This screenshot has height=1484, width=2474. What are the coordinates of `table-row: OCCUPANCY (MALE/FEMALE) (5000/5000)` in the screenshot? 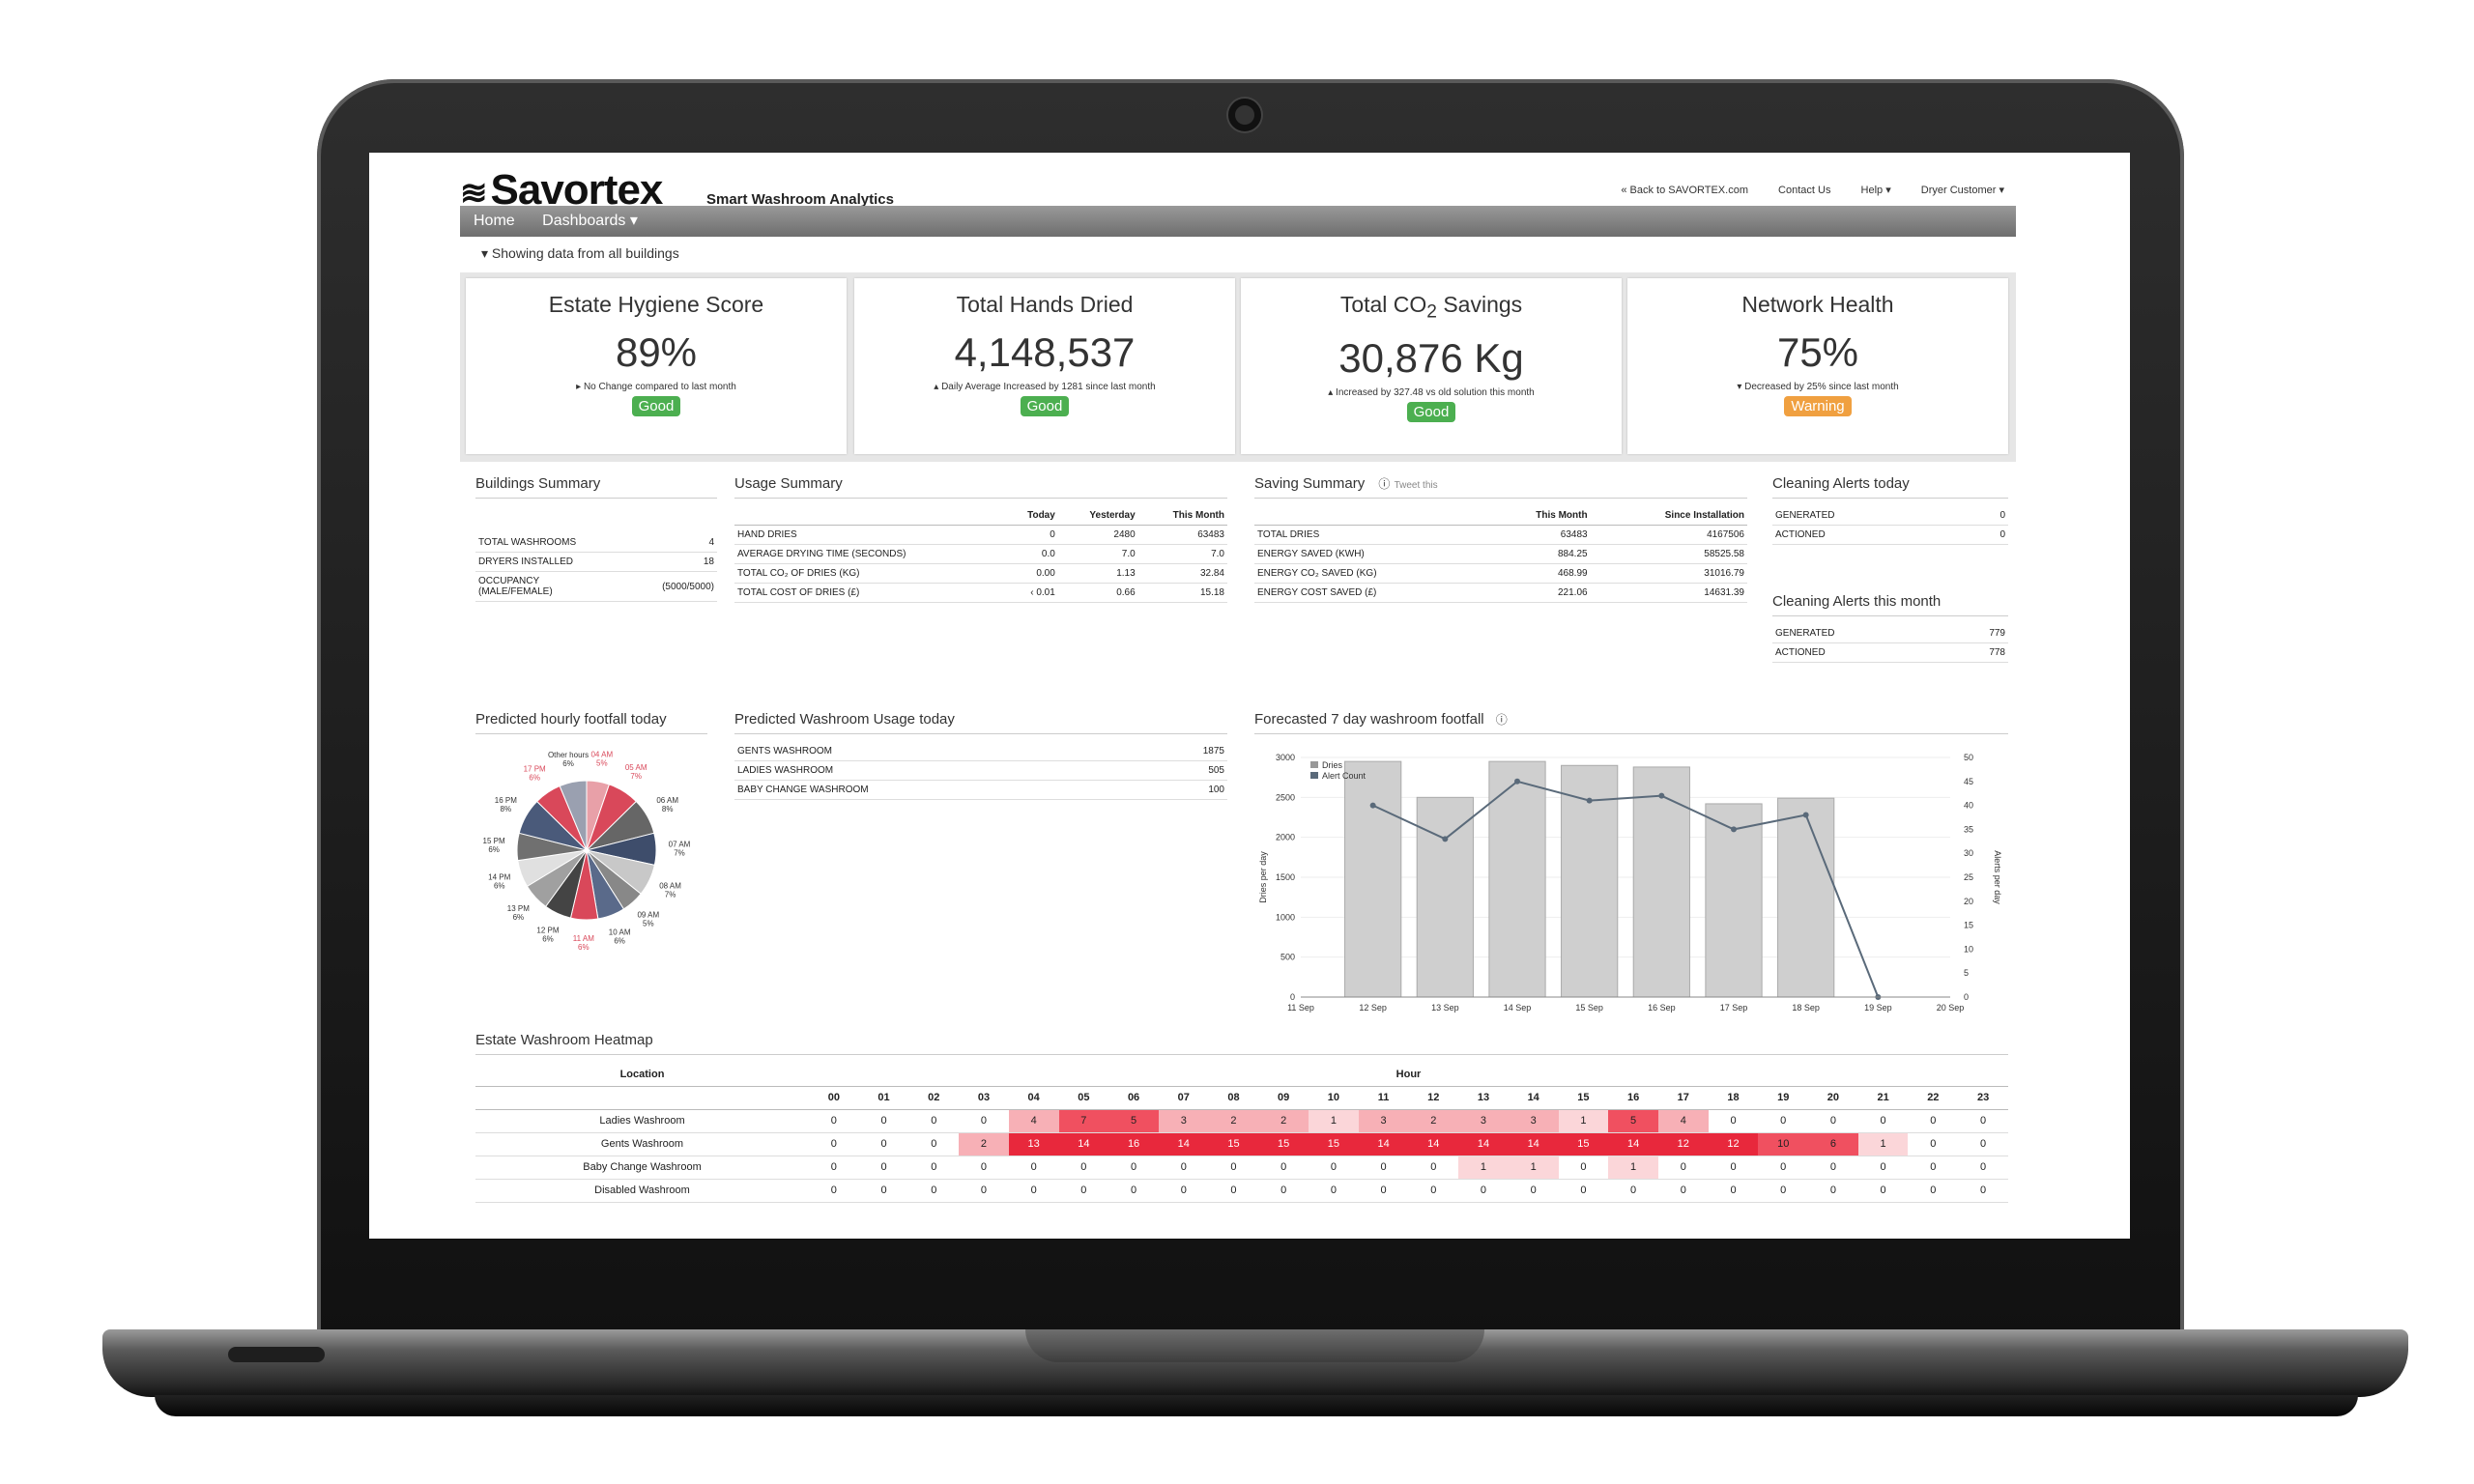 It's located at (596, 586).